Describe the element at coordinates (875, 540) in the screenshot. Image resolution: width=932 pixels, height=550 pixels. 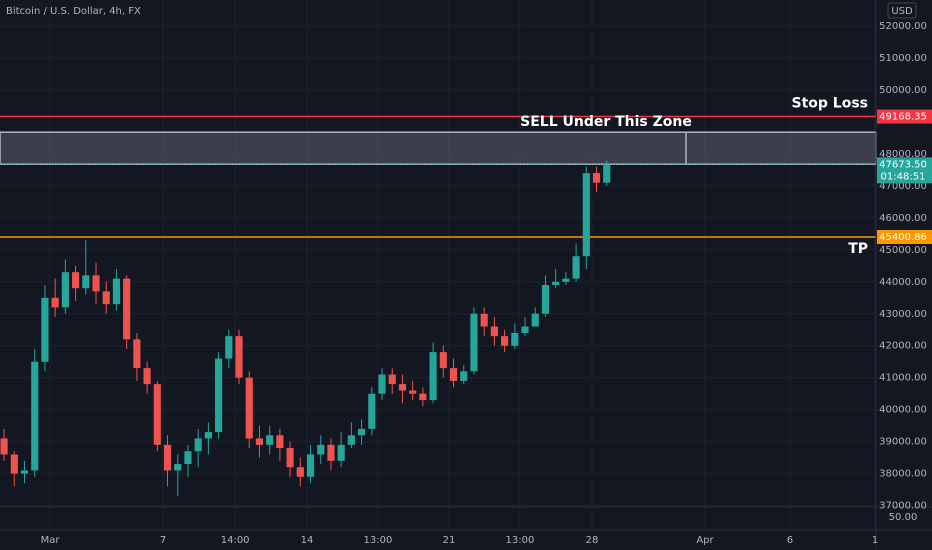
I see `x-tick-label: 1` at that location.